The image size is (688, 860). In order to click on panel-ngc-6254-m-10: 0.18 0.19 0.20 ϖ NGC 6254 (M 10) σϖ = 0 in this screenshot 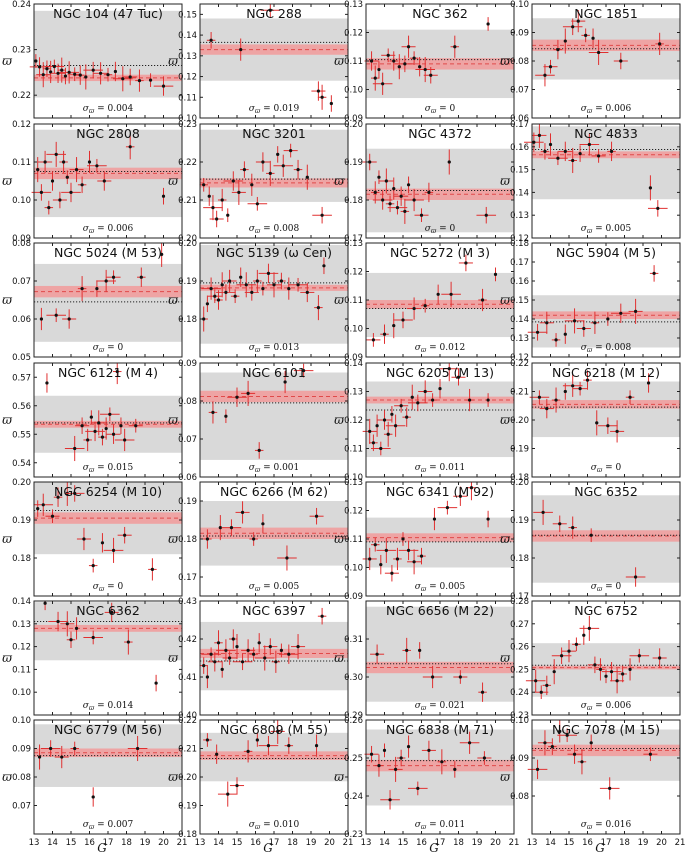, I will do `click(92, 537)`.